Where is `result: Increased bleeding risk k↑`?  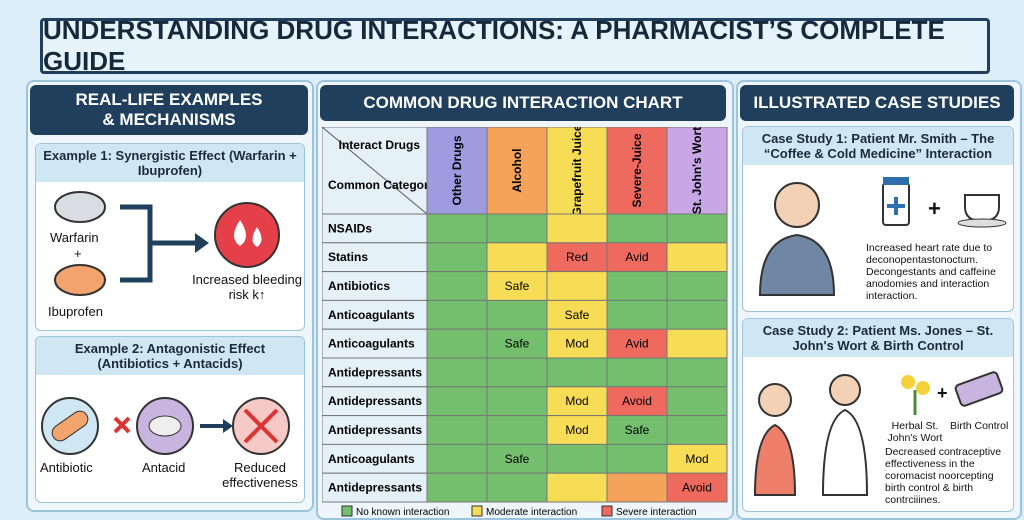
result: Increased bleeding risk k↑ is located at coordinates (247, 287).